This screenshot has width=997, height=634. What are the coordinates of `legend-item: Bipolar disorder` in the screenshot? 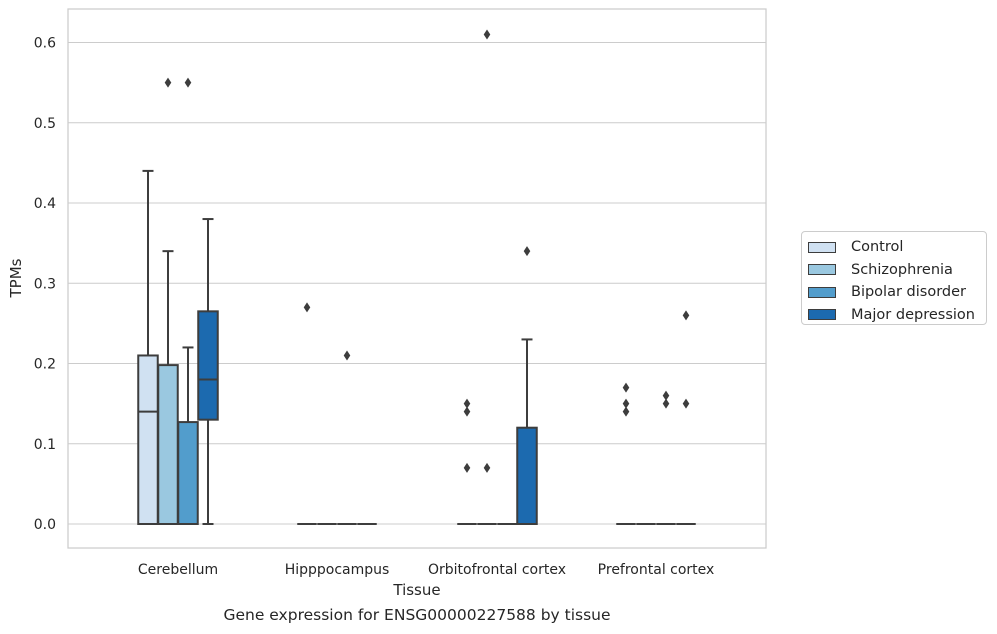 It's located at (897, 292).